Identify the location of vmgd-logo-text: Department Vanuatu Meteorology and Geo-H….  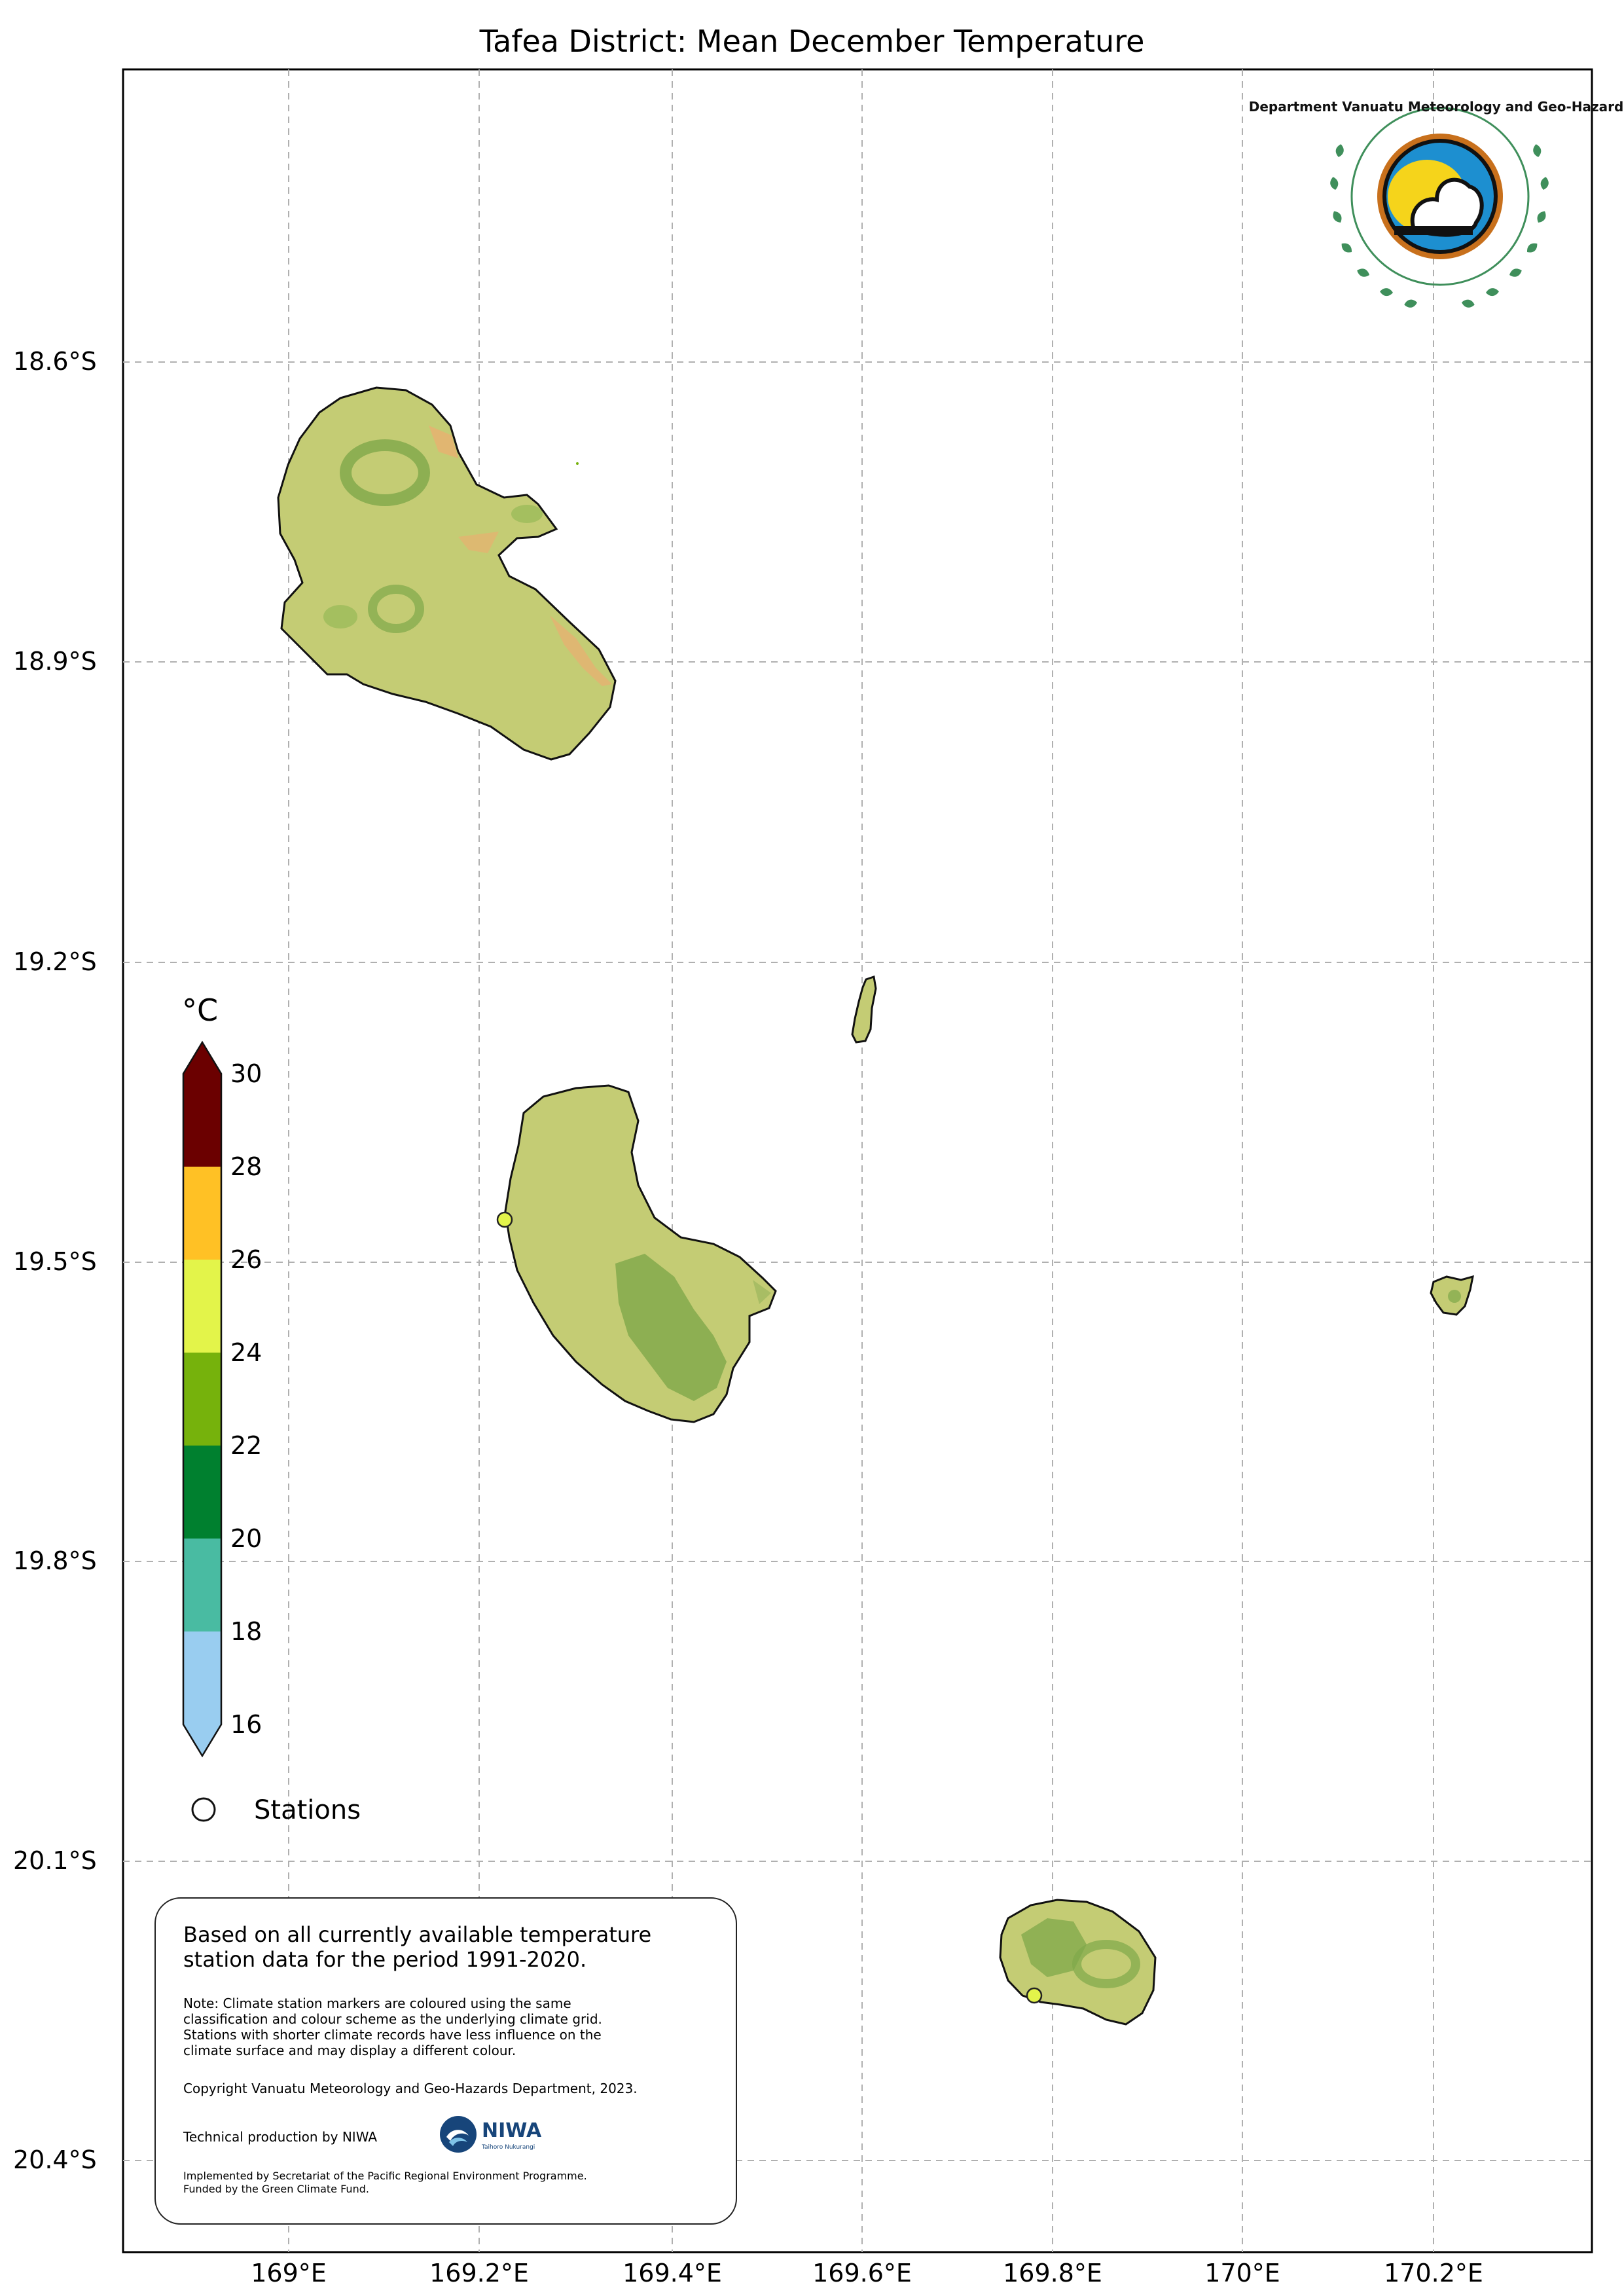
(1436, 107).